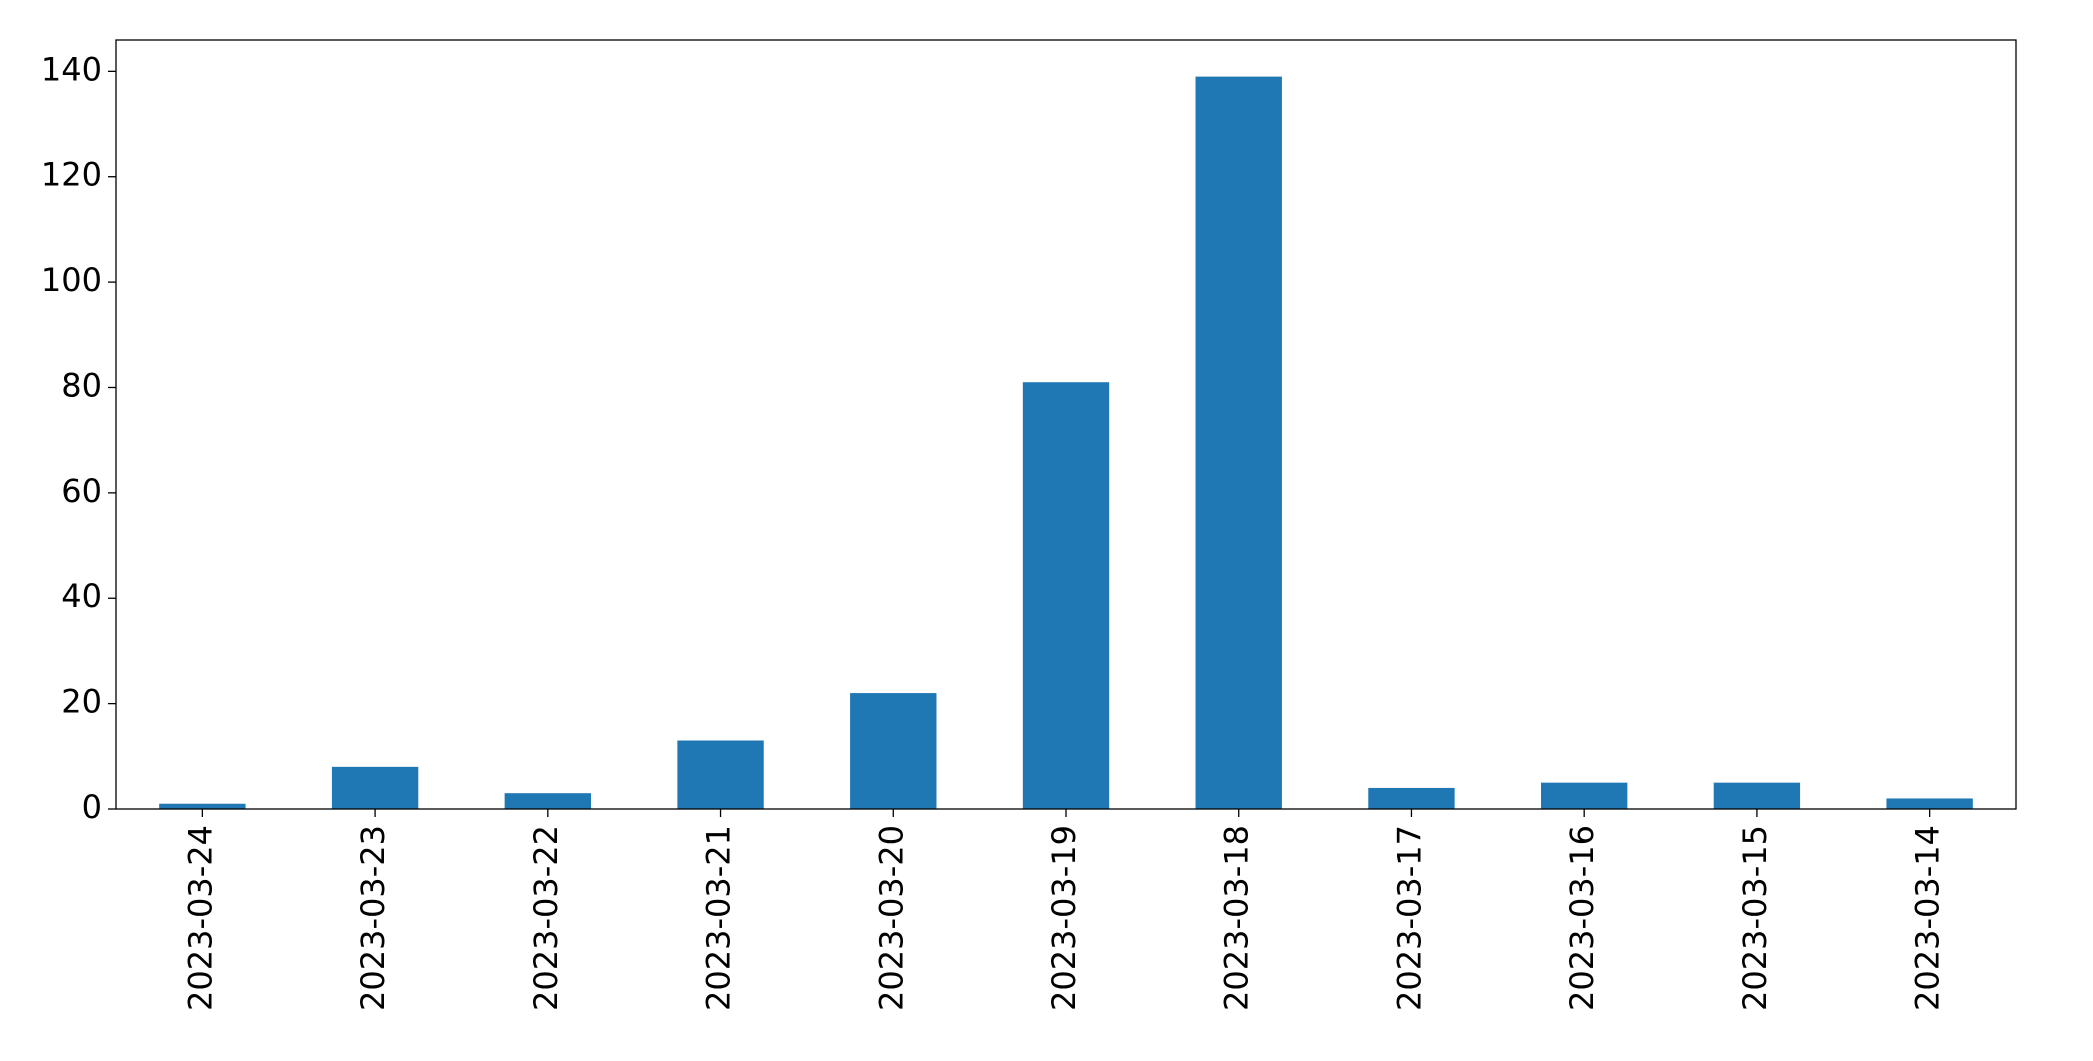  Describe the element at coordinates (71, 69) in the screenshot. I see `y-tick-label: 140` at that location.